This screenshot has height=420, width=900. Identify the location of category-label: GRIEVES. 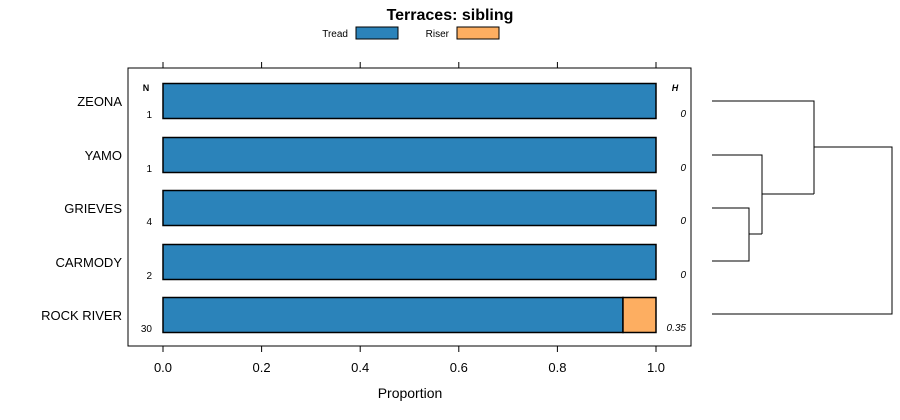
(93, 208).